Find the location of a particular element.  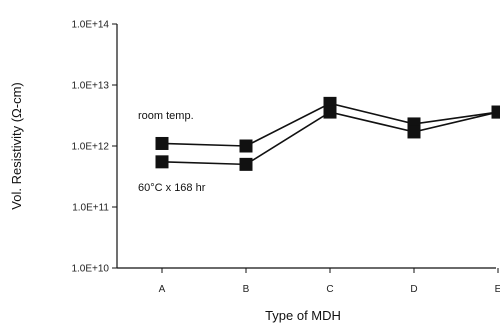

x-tick-label: D is located at coordinates (413, 289).